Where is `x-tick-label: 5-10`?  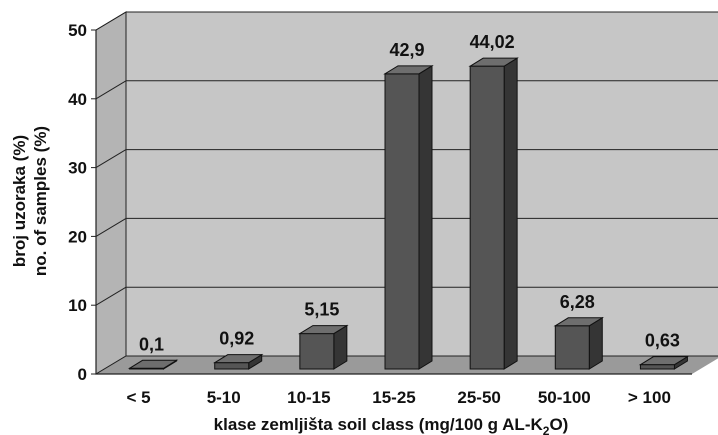
x-tick-label: 5-10 is located at coordinates (224, 397).